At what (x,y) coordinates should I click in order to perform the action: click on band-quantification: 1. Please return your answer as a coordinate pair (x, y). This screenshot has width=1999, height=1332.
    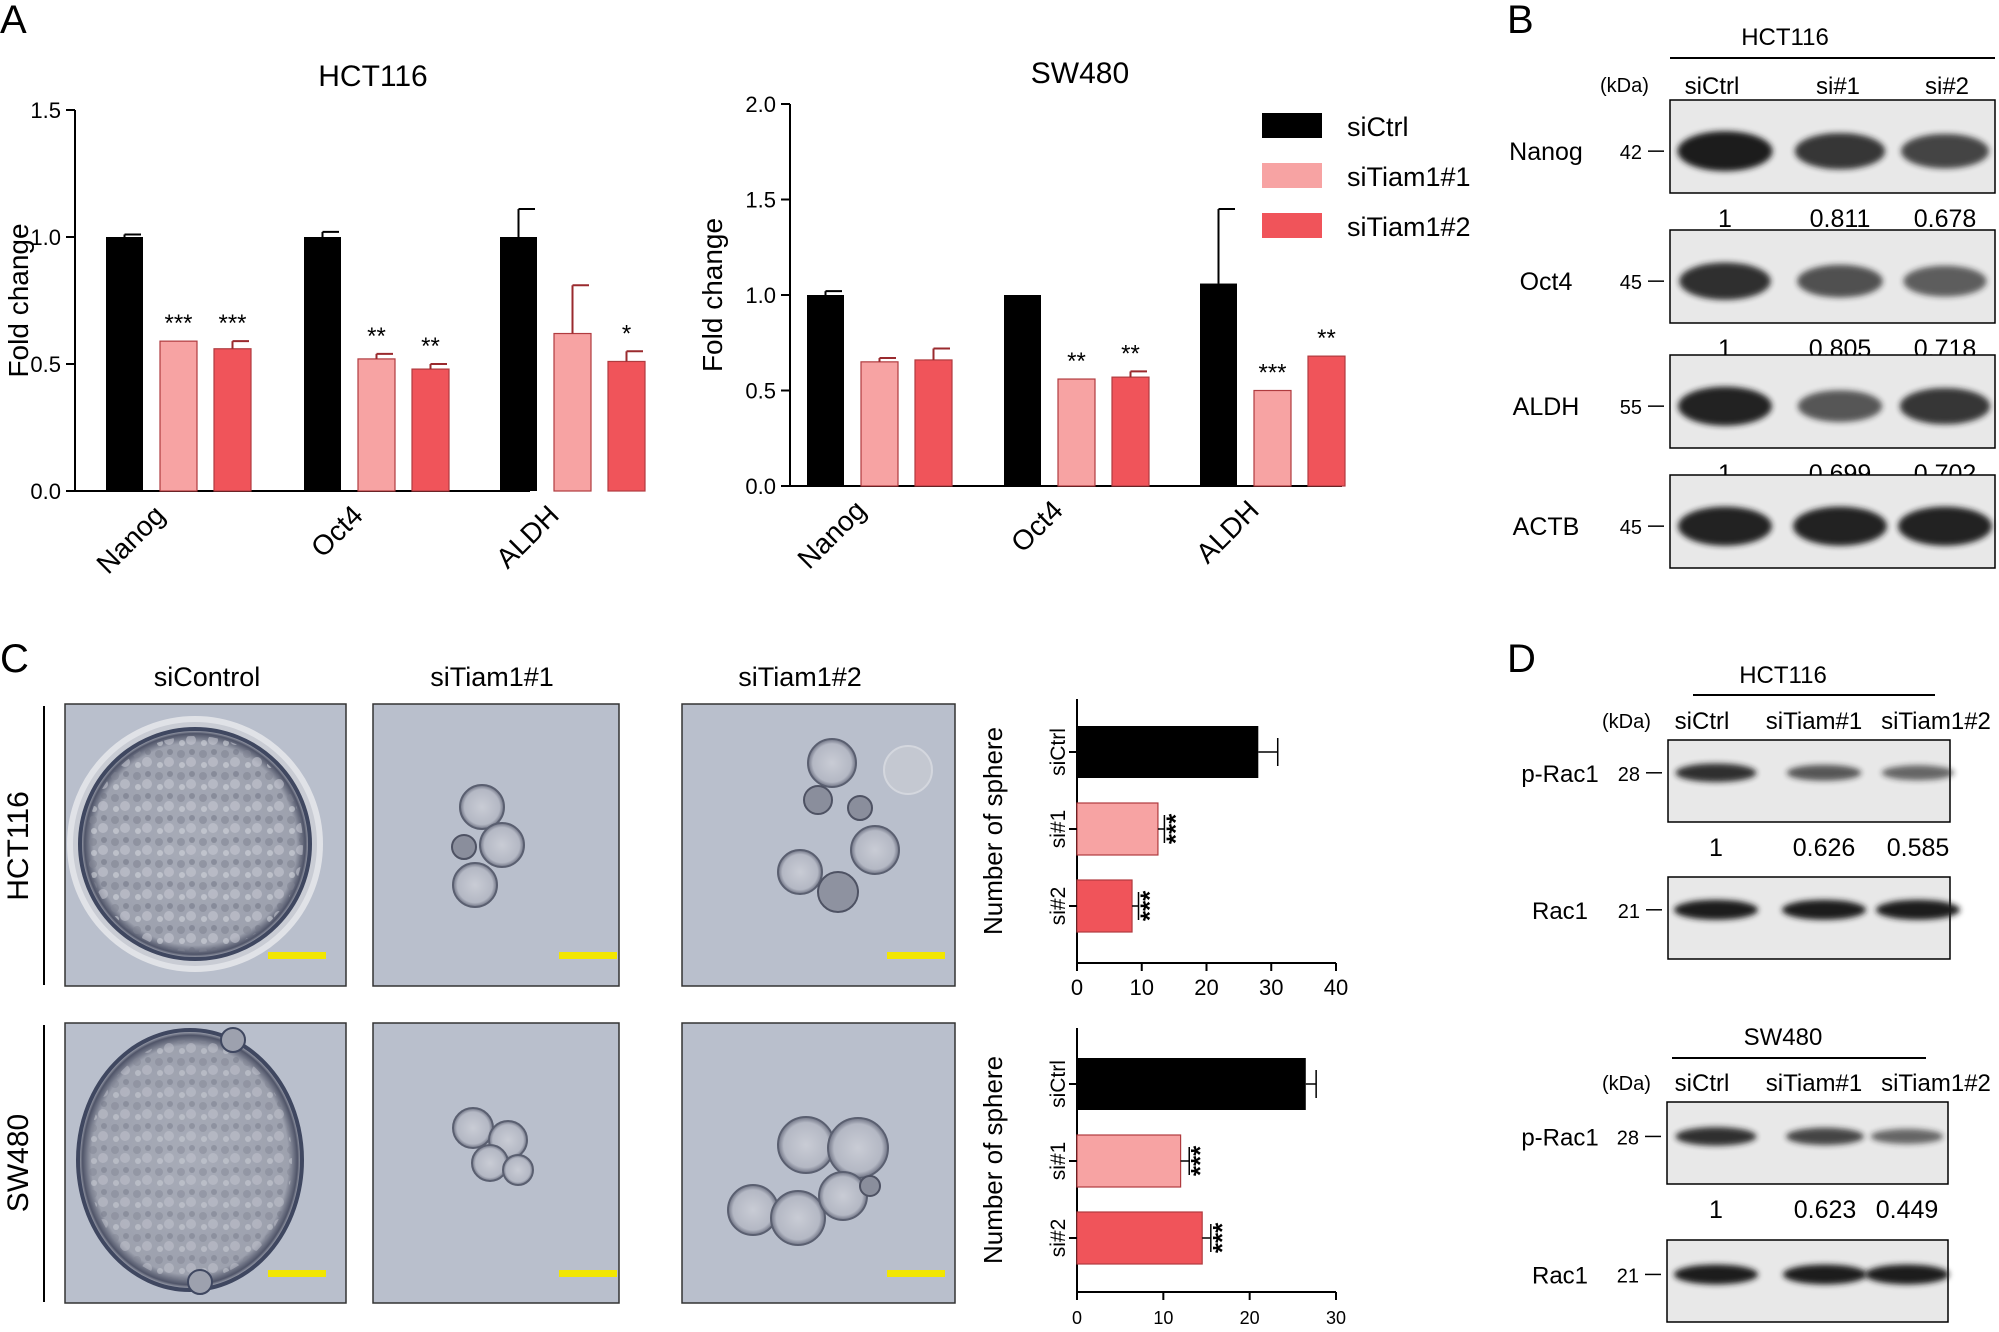
    Looking at the image, I should click on (1725, 219).